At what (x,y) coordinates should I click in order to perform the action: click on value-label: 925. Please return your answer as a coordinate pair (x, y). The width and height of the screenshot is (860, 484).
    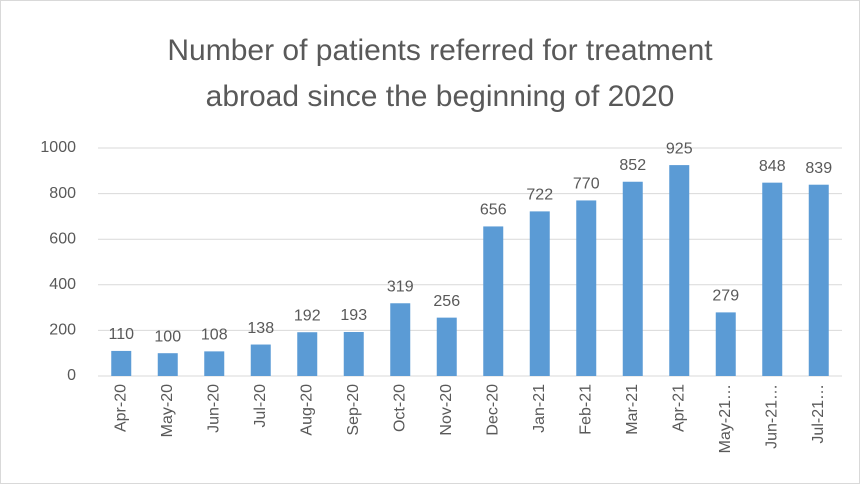
    Looking at the image, I should click on (679, 148).